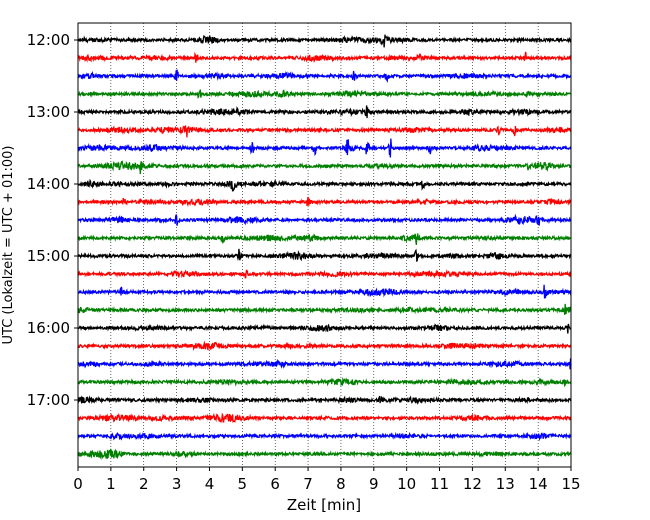 The image size is (650, 520). I want to click on x-tick-label: 12, so click(472, 484).